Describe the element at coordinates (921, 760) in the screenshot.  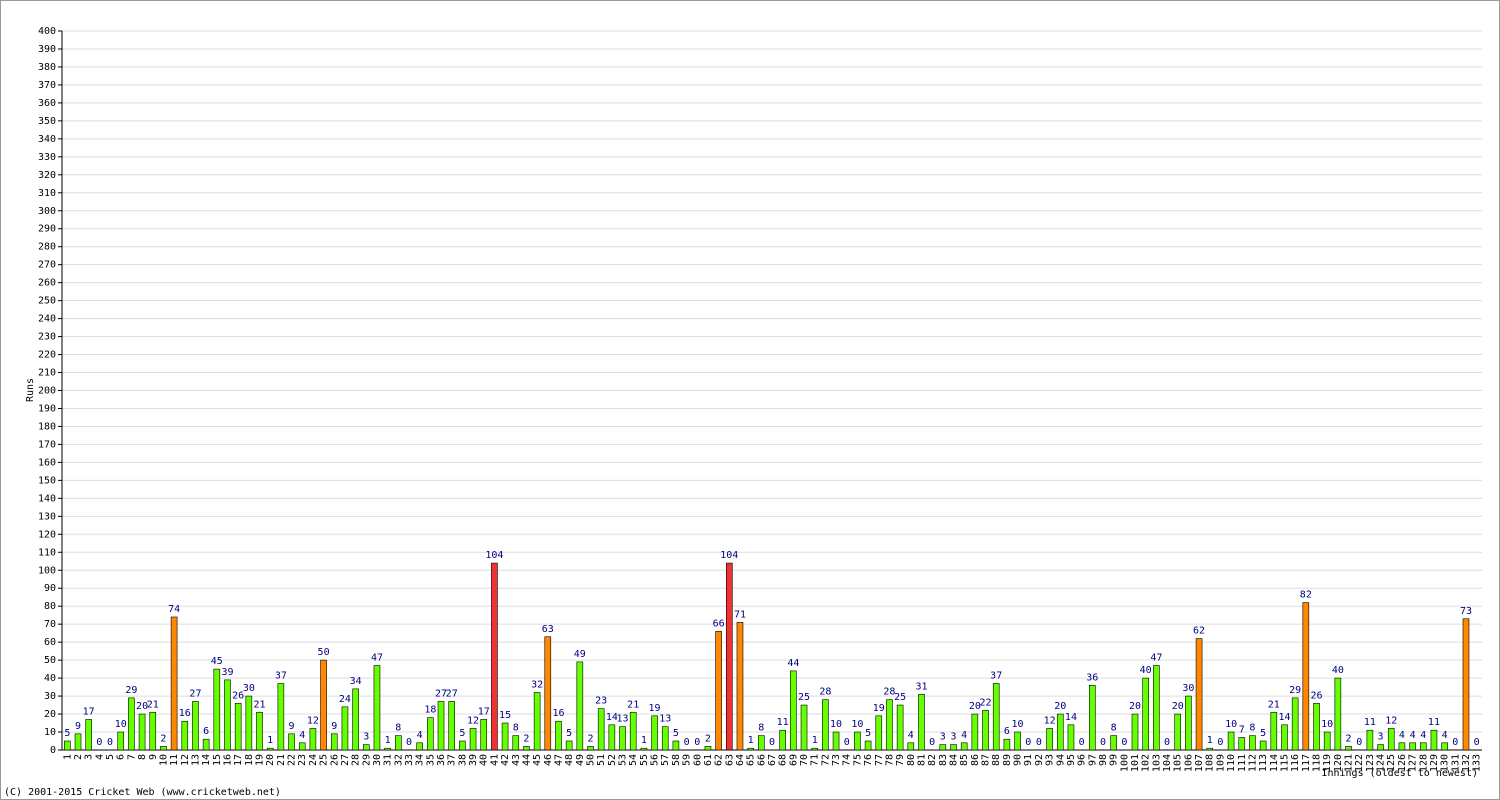
I see `x-tick-label: 81` at that location.